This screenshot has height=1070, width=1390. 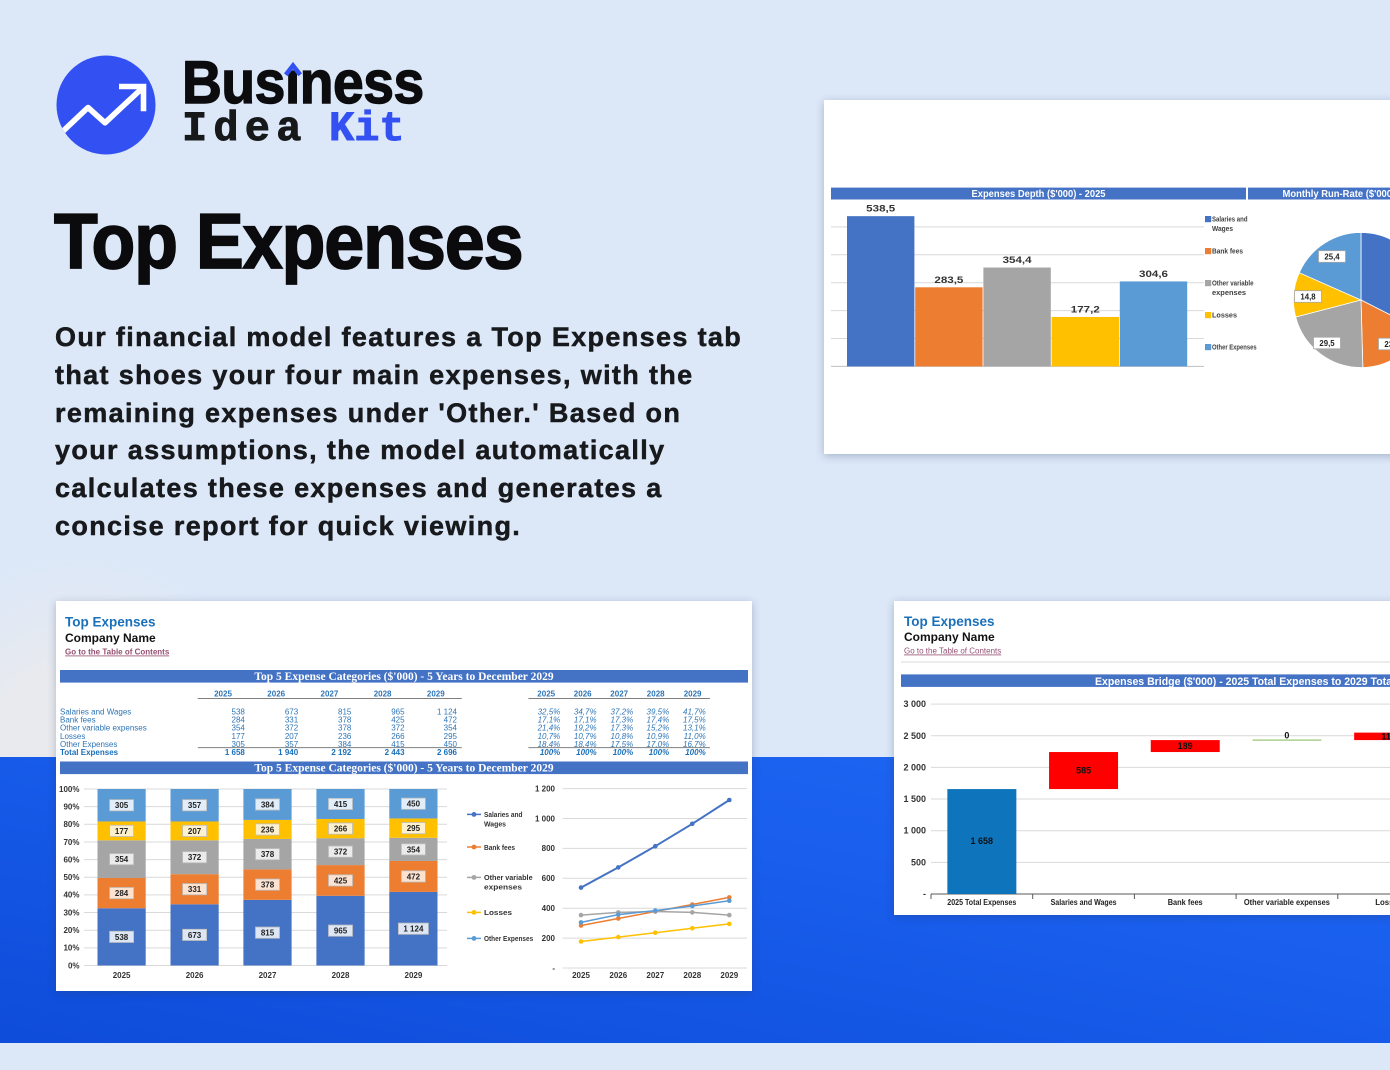 I want to click on svg-text: 800, so click(x=549, y=848).